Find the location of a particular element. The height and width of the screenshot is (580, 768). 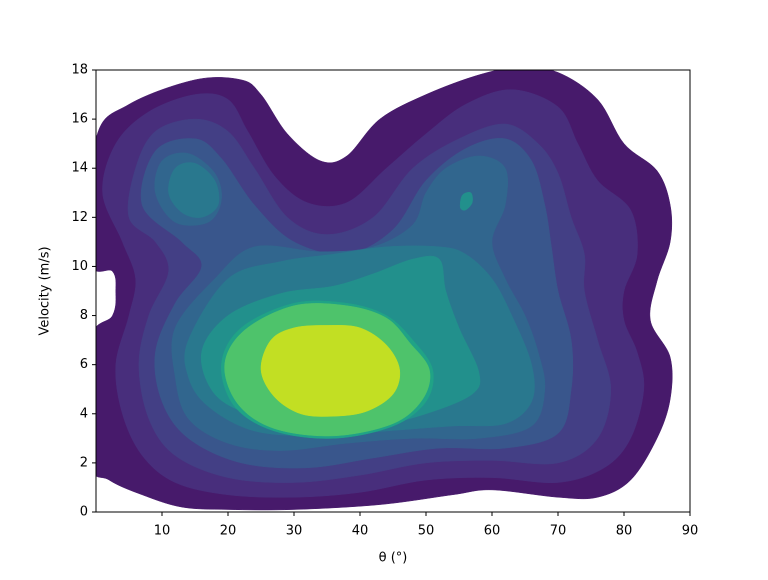

y-tick-label: 6 is located at coordinates (84, 364).